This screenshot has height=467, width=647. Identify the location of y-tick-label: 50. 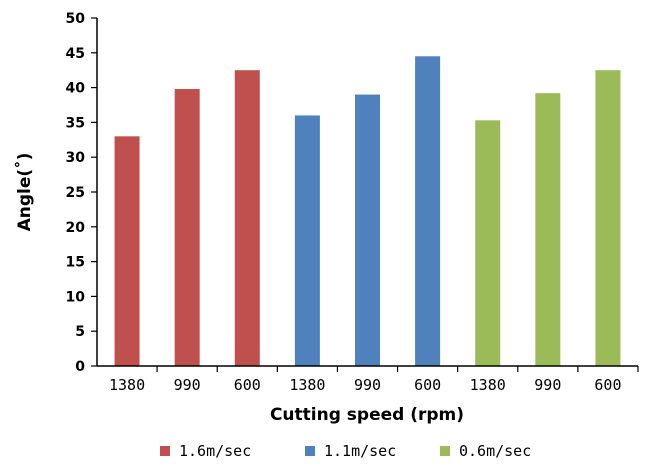
(76, 19).